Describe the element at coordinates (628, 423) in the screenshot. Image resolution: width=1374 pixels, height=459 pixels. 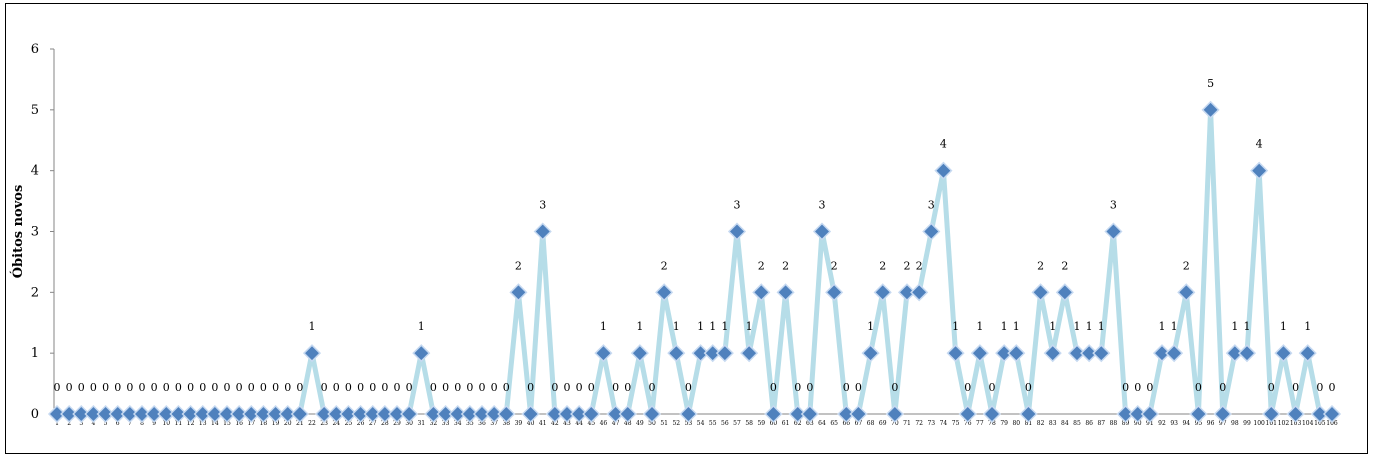
I see `x-tick-label: 48` at that location.